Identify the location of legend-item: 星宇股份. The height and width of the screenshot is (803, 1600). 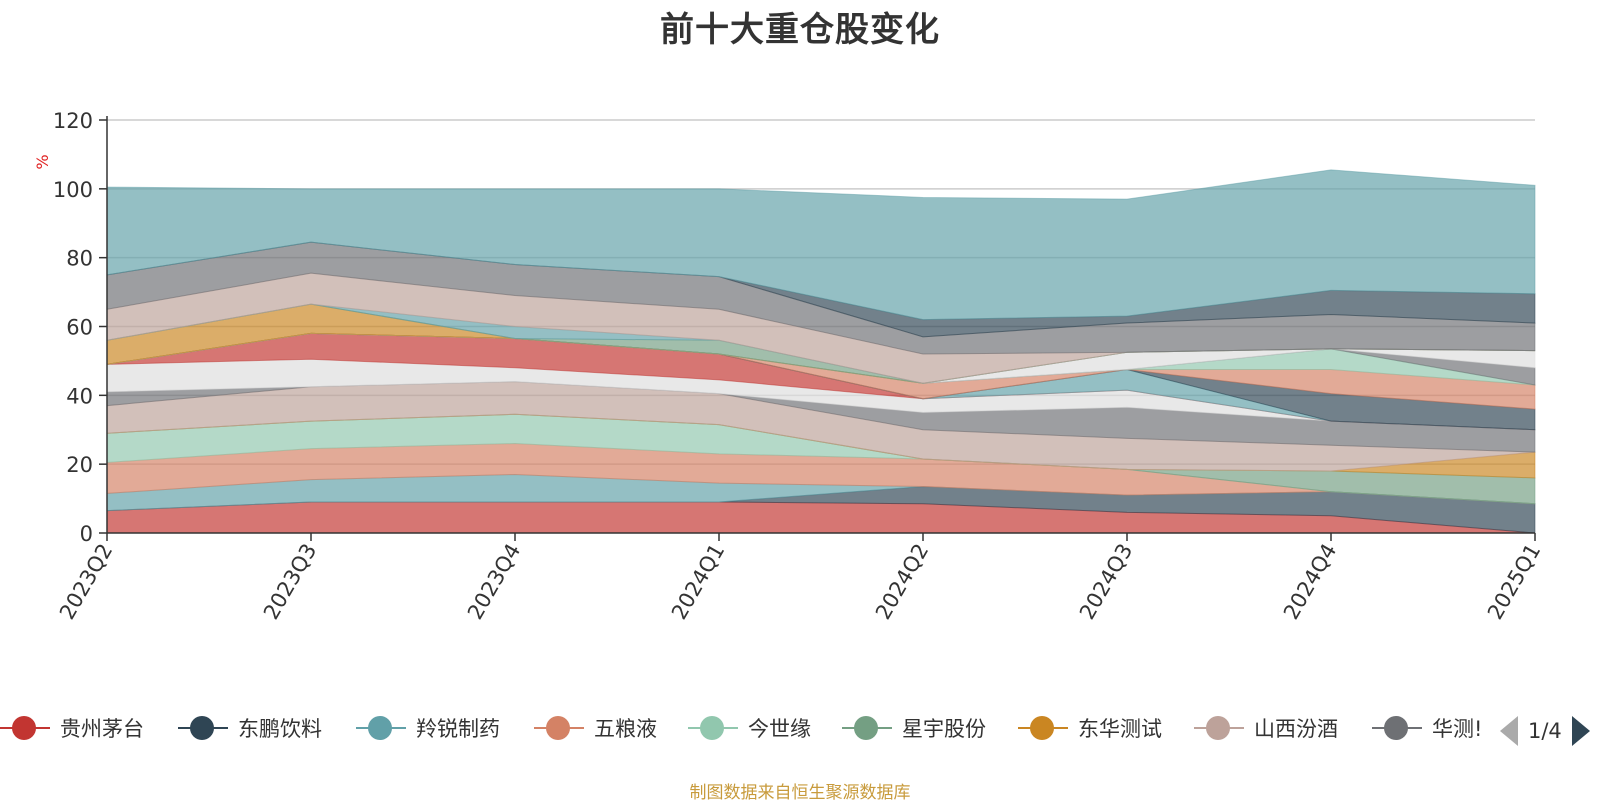
(914, 728).